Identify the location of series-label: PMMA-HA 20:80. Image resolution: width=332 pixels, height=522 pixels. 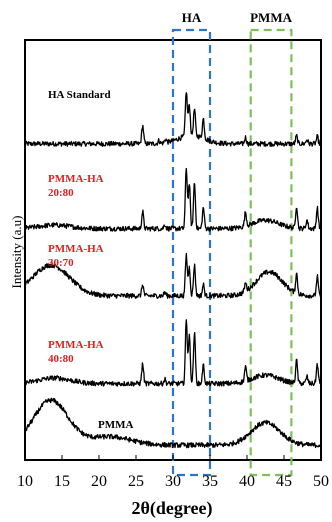
(76, 186).